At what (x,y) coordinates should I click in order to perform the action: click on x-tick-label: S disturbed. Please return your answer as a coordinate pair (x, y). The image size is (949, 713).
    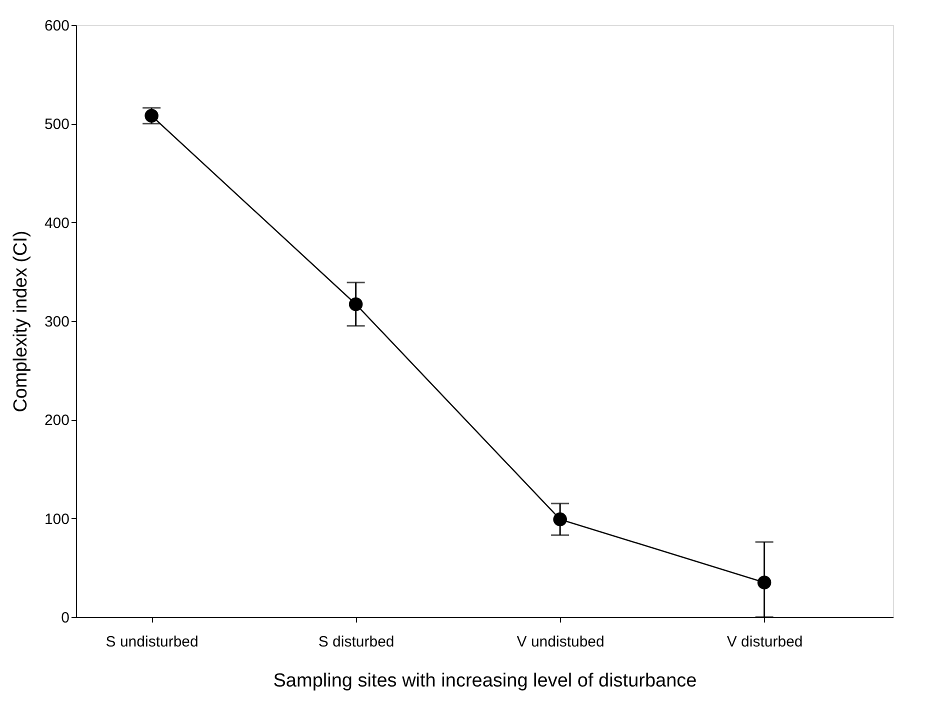
    Looking at the image, I should click on (356, 642).